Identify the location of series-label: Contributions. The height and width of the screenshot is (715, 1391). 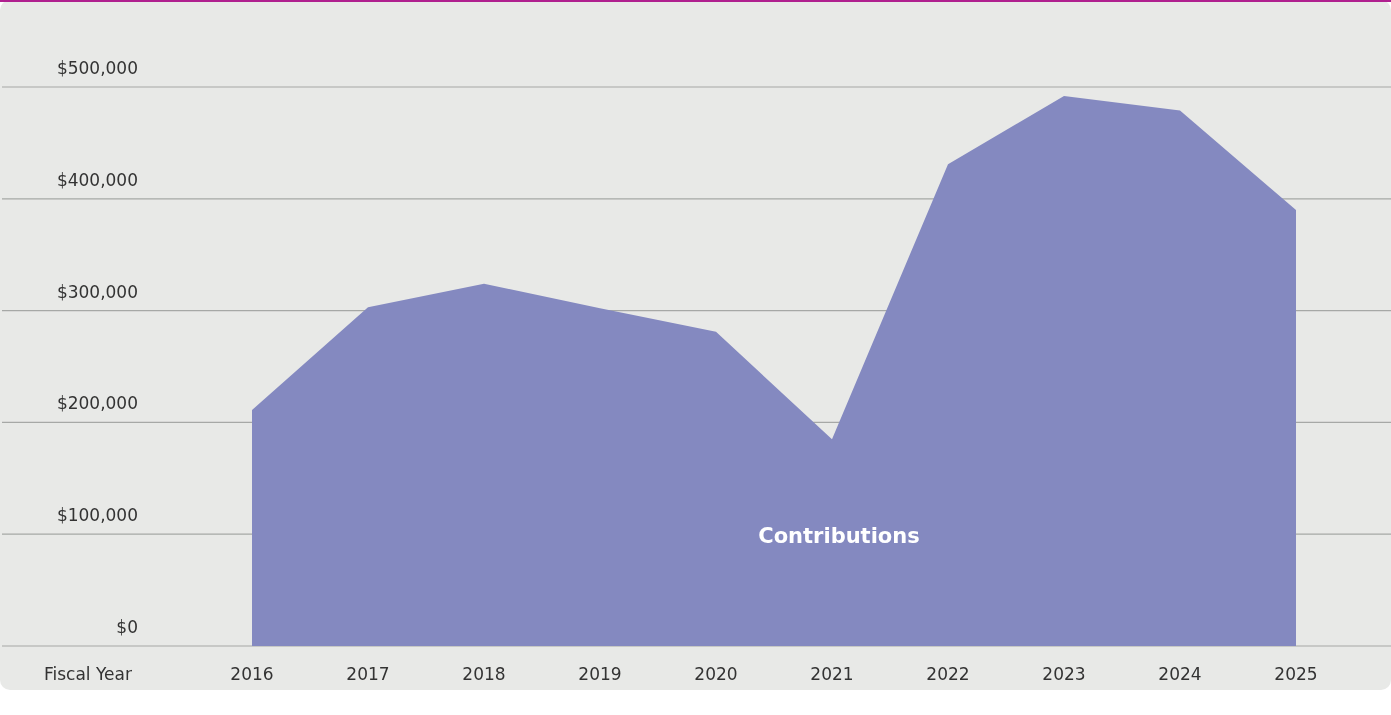
(839, 536).